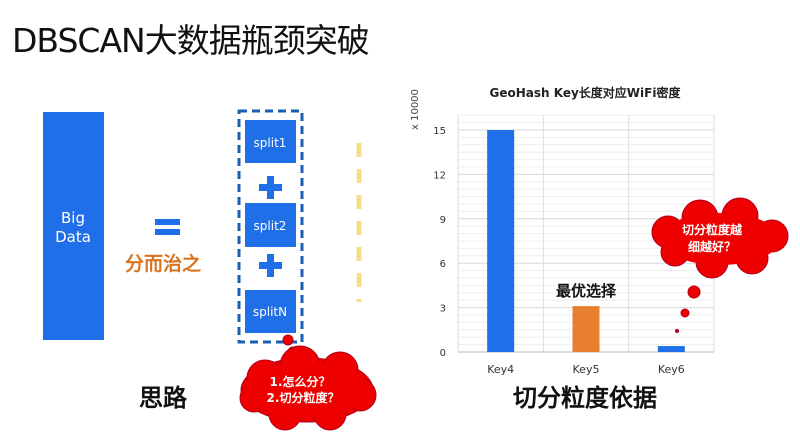 Image resolution: width=800 pixels, height=434 pixels. I want to click on x-tick-label: Key5, so click(586, 369).